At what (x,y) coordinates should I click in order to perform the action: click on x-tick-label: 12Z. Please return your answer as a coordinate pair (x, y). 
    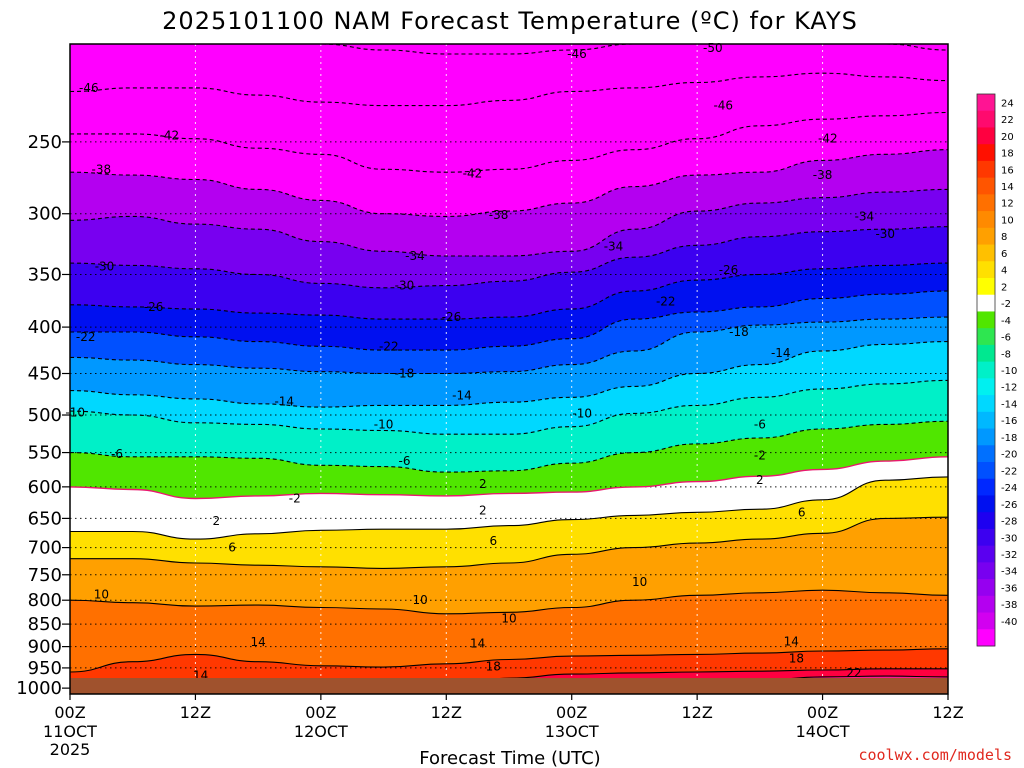
    Looking at the image, I should click on (947, 712).